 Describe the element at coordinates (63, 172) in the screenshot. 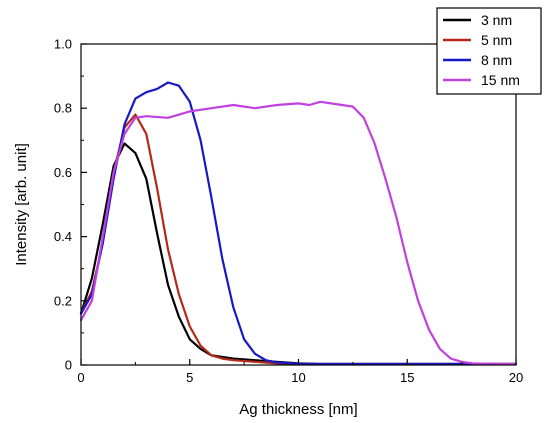

I see `y-tick-label: 0.6` at that location.